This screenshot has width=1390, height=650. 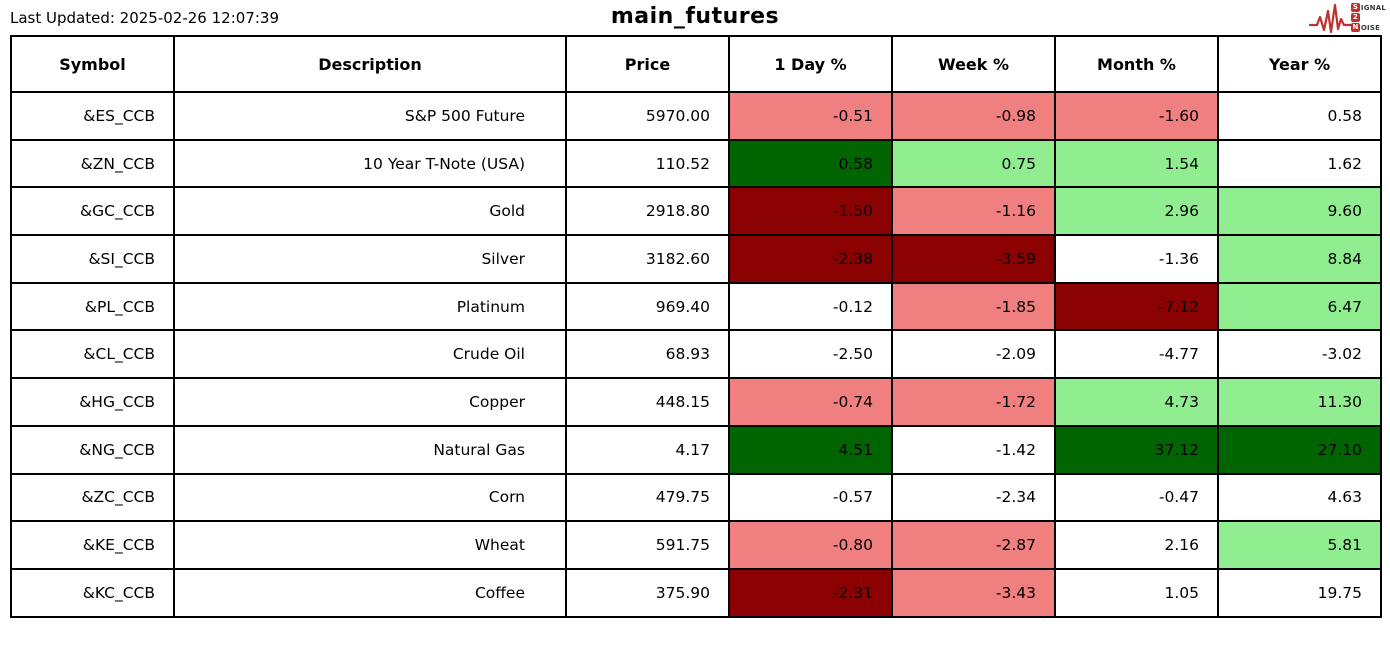 What do you see at coordinates (92, 259) in the screenshot?
I see `symbol-cell: &SI_CCB` at bounding box center [92, 259].